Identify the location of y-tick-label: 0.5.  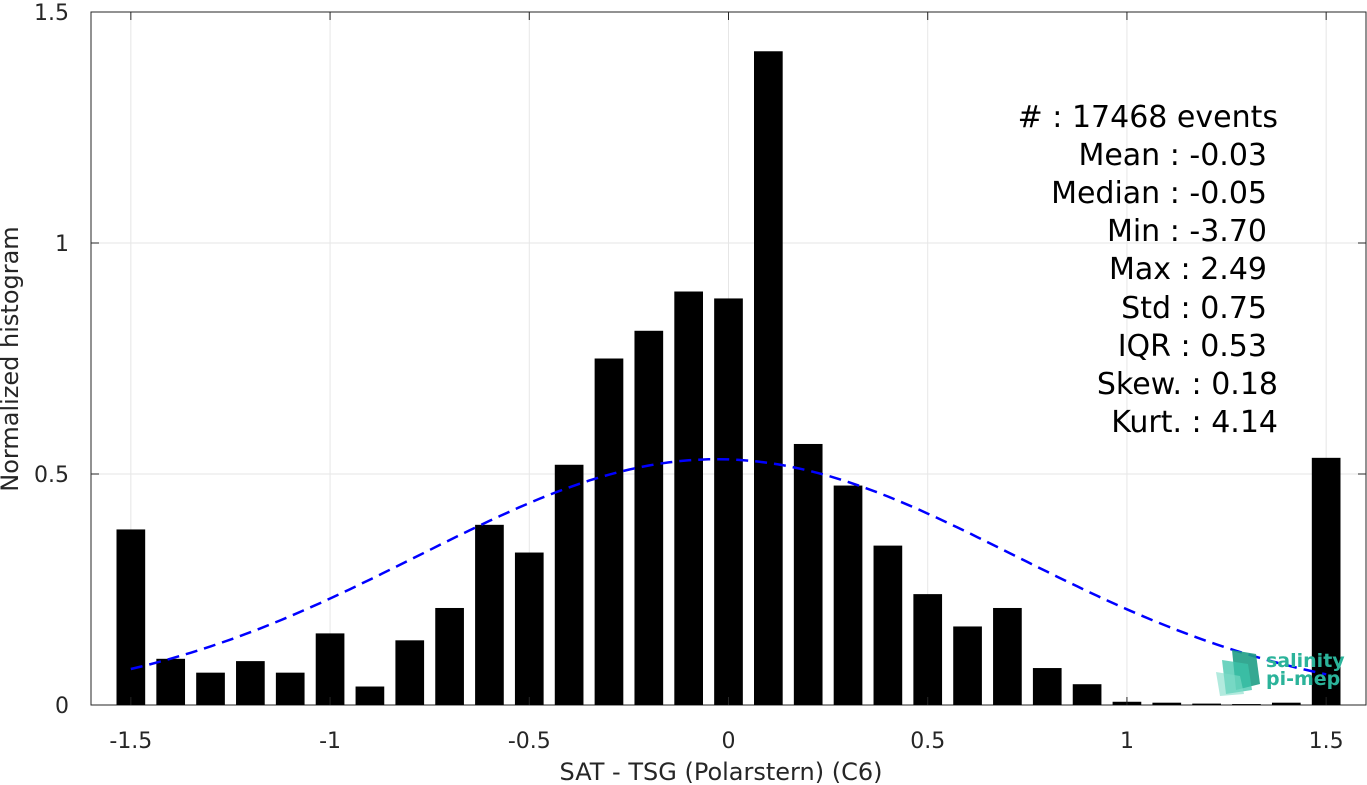
(51, 475).